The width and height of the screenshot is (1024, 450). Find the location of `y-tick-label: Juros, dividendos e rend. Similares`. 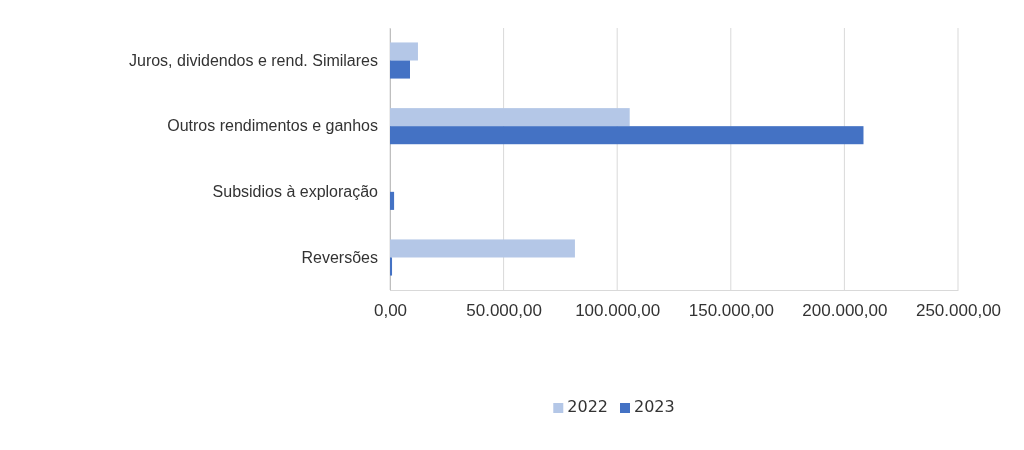

y-tick-label: Juros, dividendos e rend. Similares is located at coordinates (253, 60).